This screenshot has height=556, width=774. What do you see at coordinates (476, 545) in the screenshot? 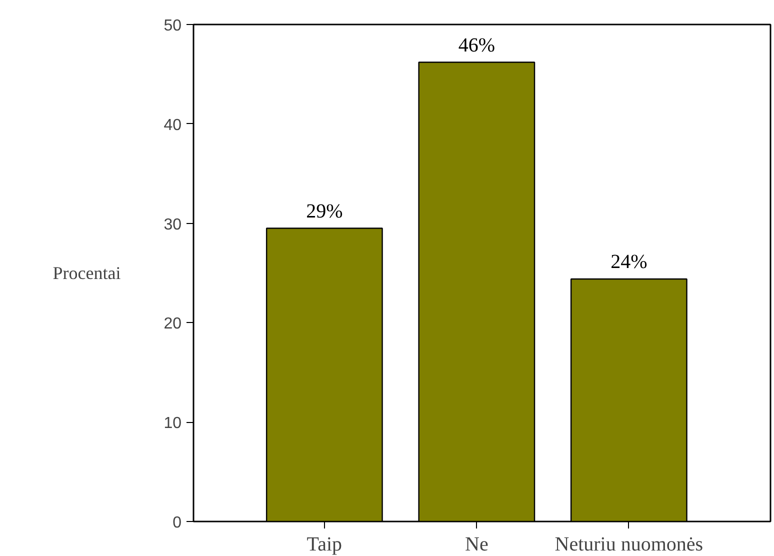
I see `x-tick-label: Ne` at bounding box center [476, 545].